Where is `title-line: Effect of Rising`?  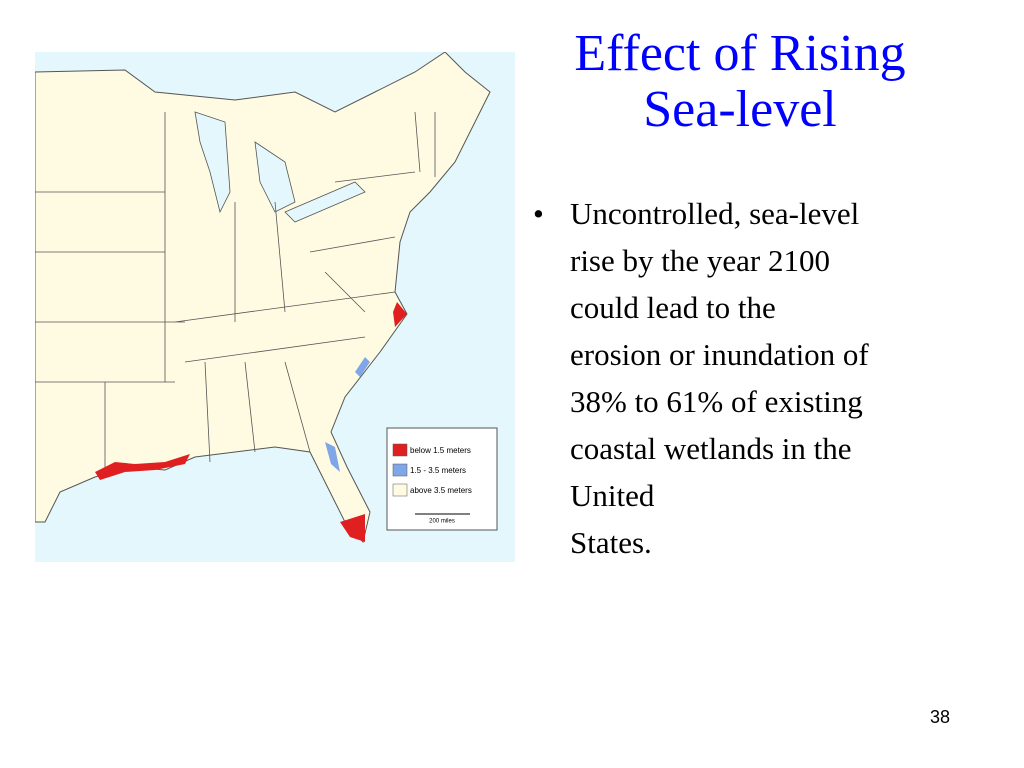 title-line: Effect of Rising is located at coordinates (740, 53).